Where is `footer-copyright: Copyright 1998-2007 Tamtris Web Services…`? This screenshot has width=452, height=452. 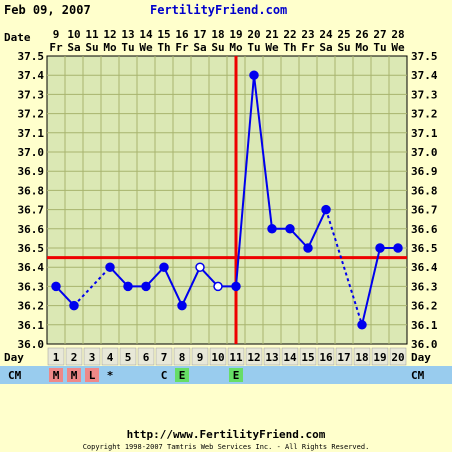
footer-copyright: Copyright 1998-2007 Tamtris Web Services… is located at coordinates (226, 447).